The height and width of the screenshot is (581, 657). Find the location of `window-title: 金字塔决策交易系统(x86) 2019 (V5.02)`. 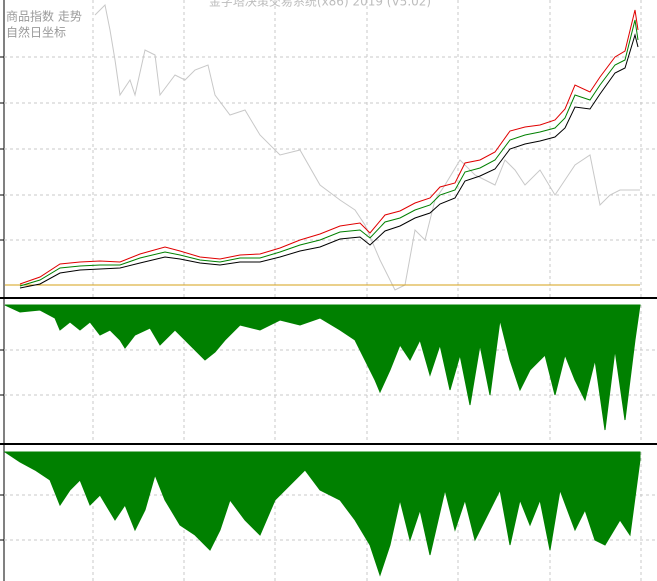

window-title: 金字塔决策交易系统(x86) 2019 (V5.02) is located at coordinates (320, 4).